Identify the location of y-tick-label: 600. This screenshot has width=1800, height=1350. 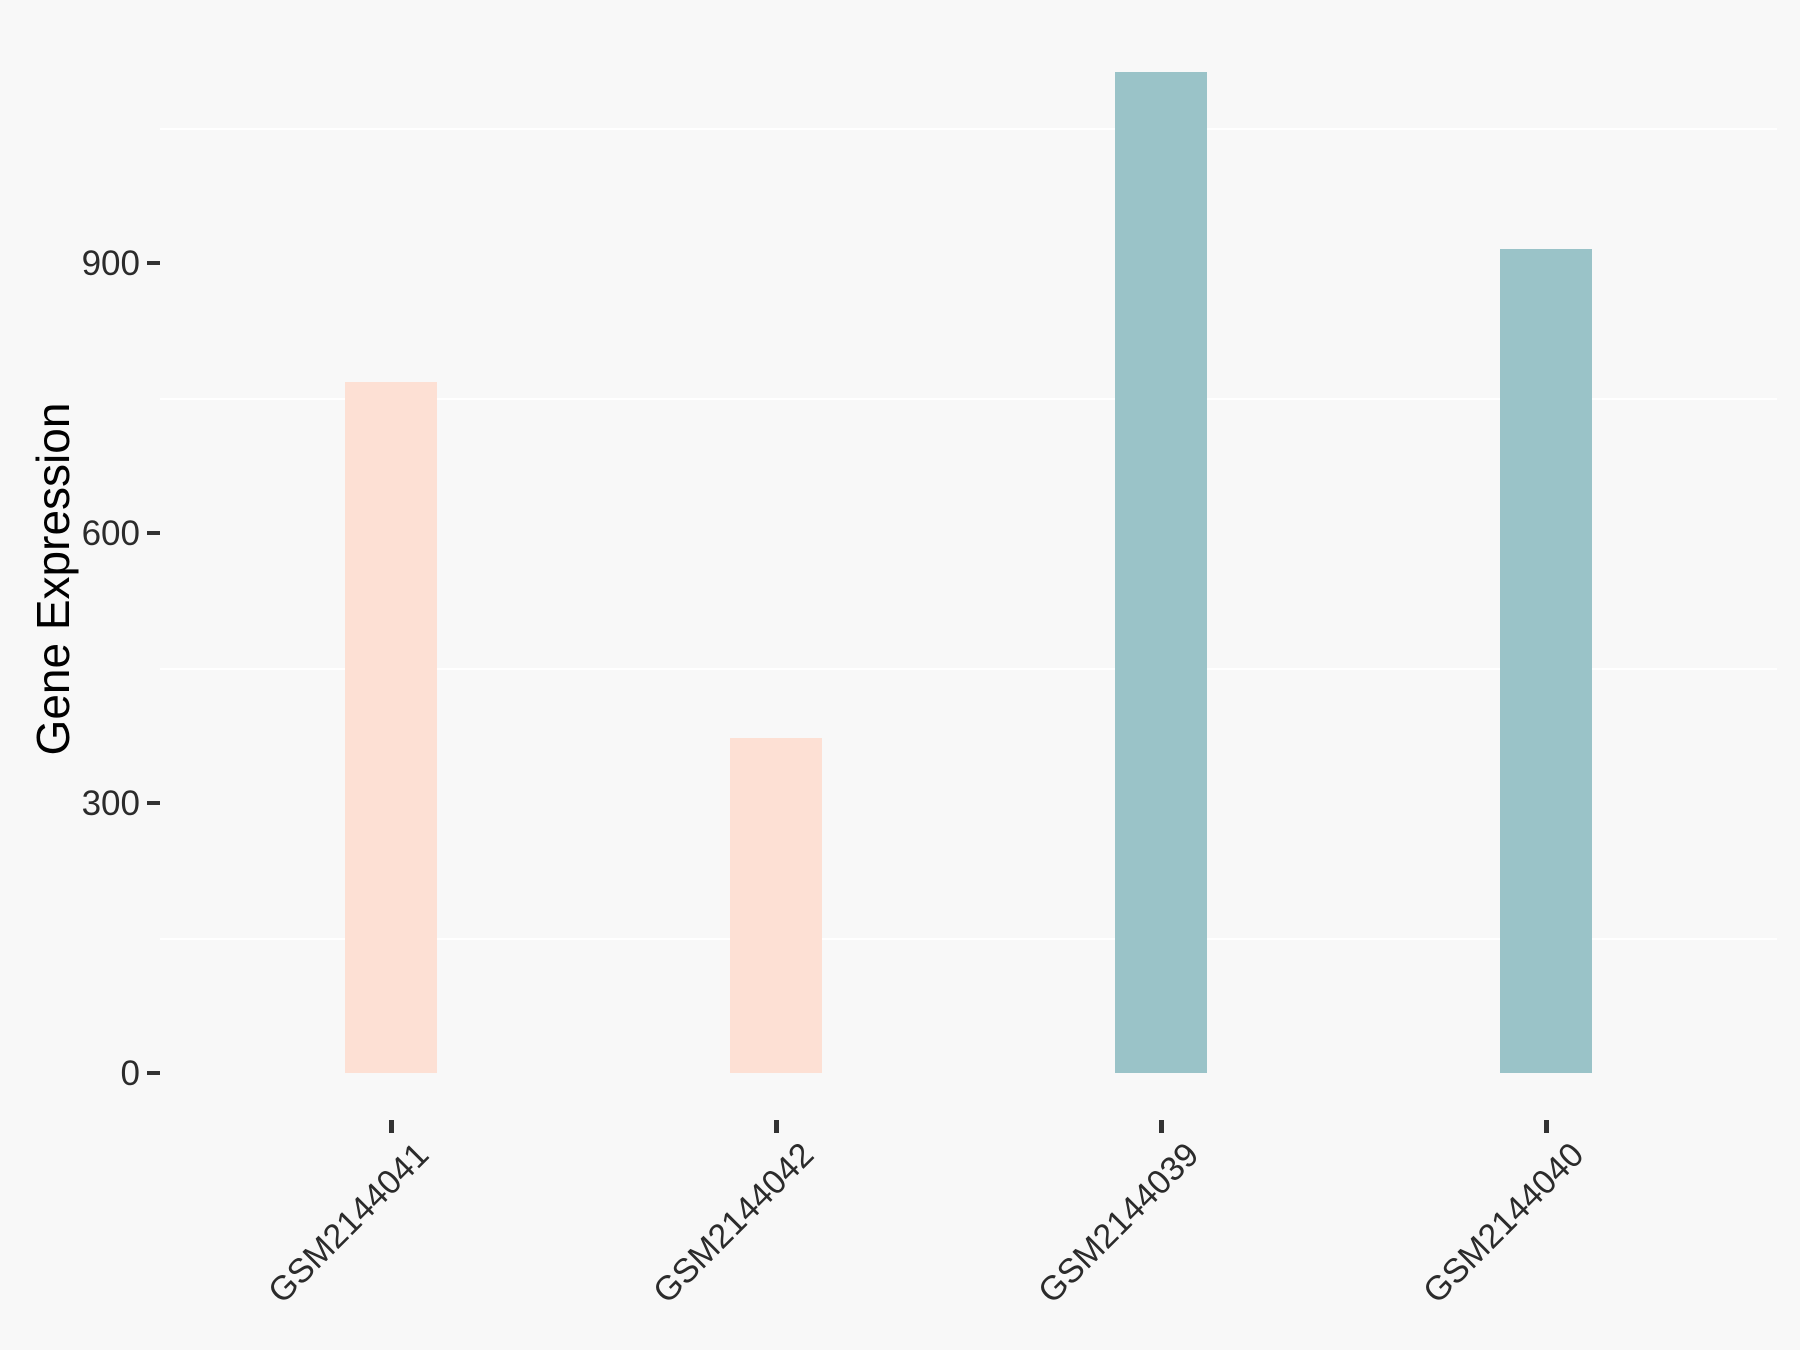
(110, 533).